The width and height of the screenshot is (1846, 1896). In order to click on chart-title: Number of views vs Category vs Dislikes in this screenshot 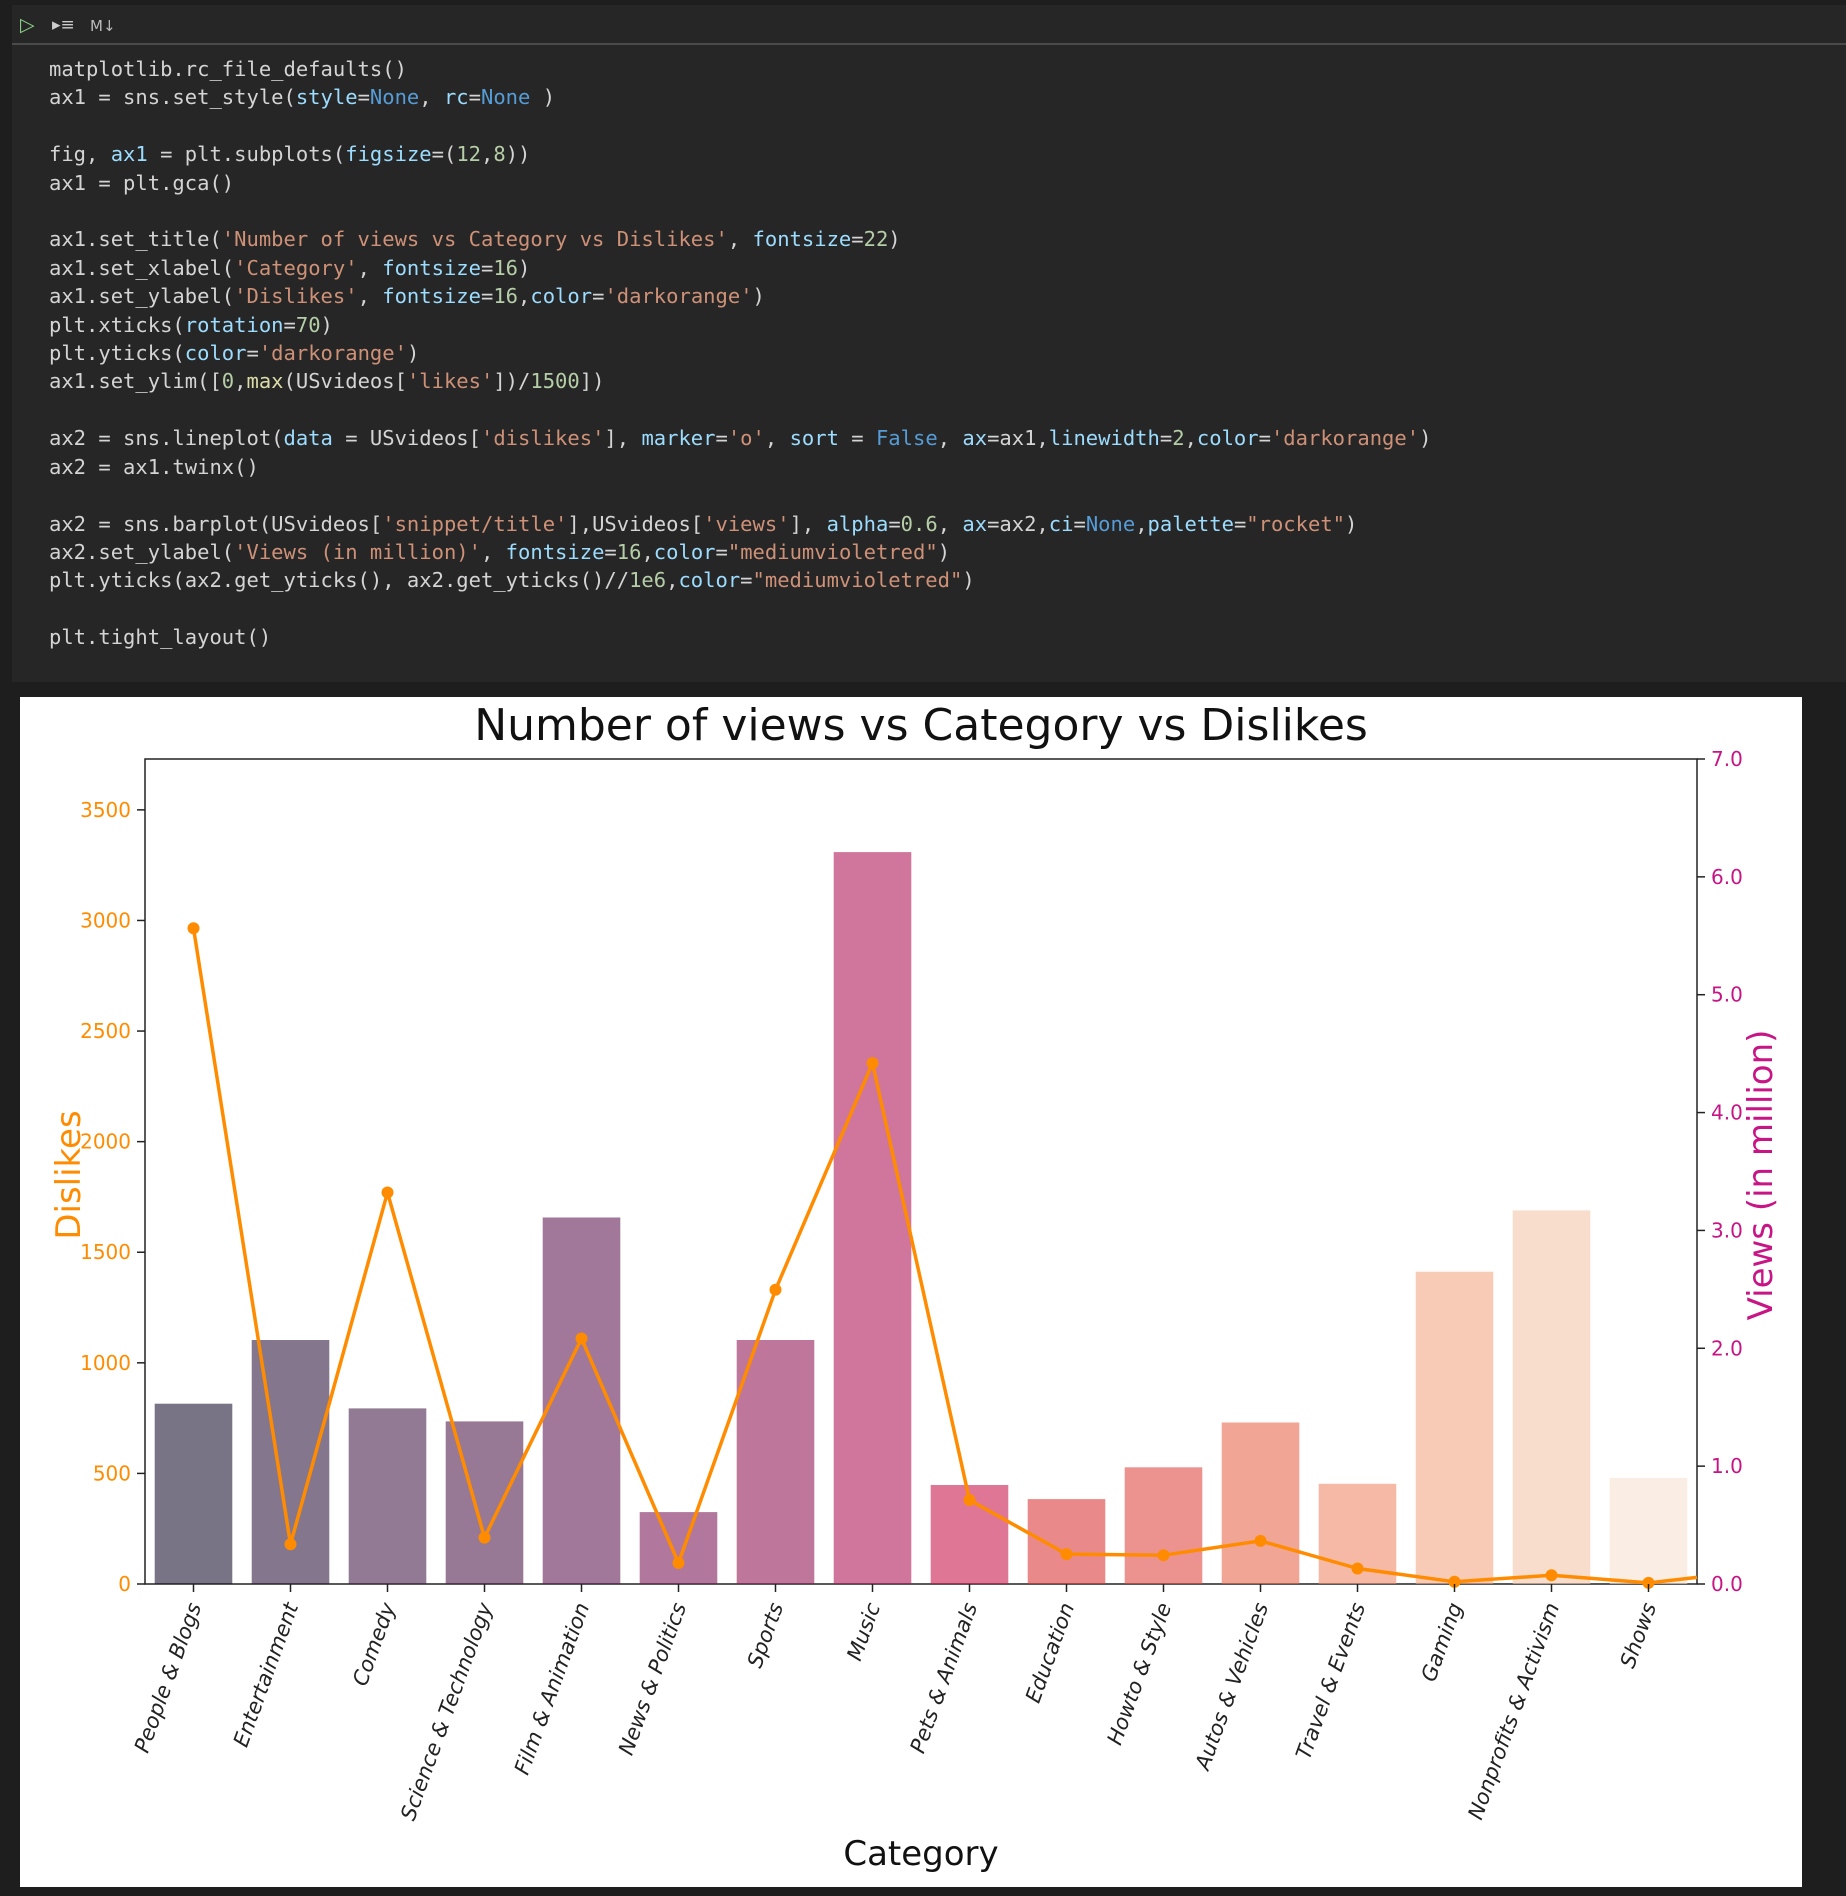, I will do `click(921, 725)`.